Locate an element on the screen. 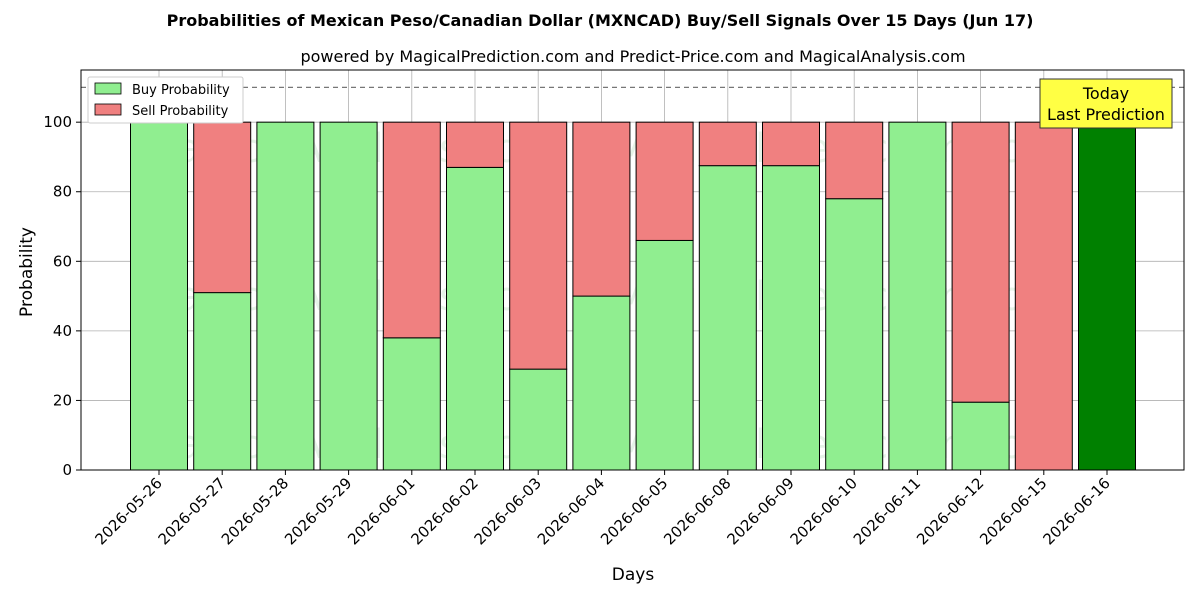 The image size is (1200, 600). y-tick-label: 100 is located at coordinates (57, 122).